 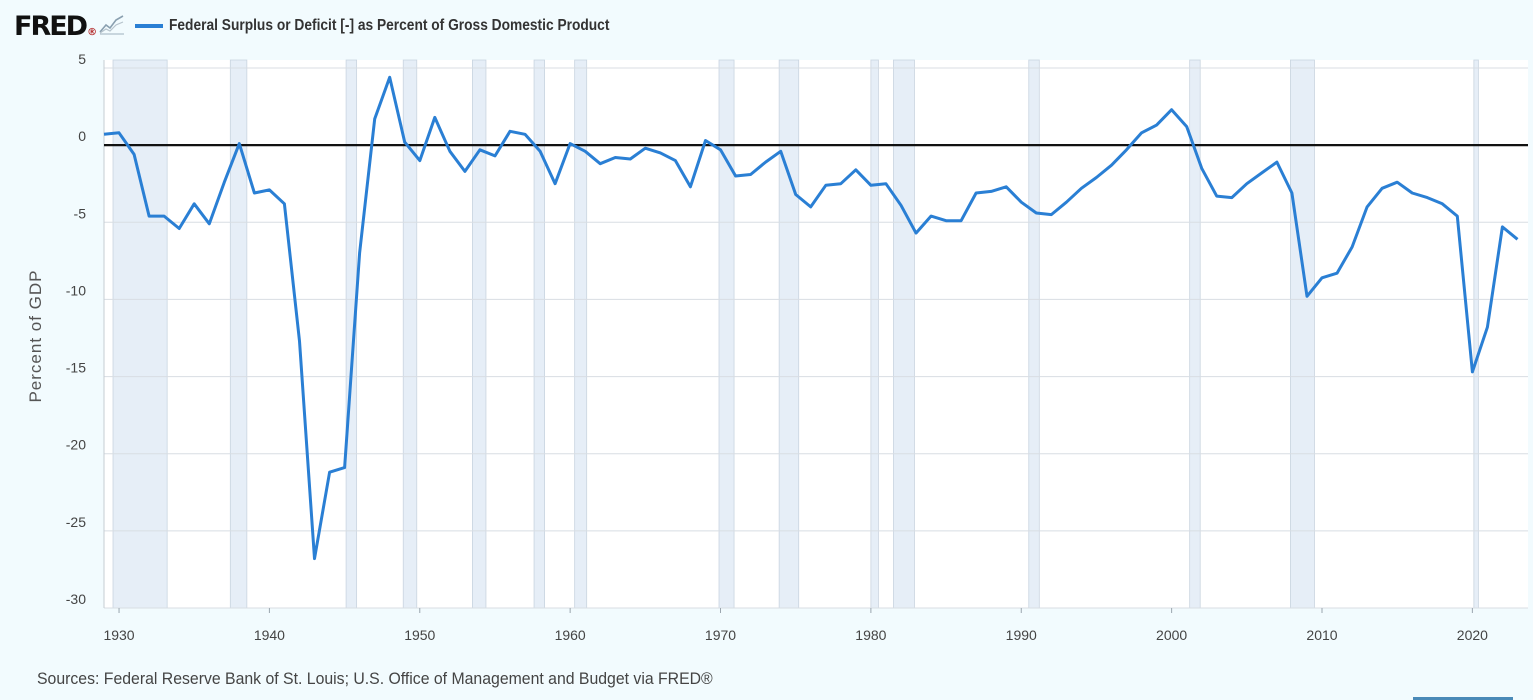 I want to click on fred-logo: FRED®, so click(x=55, y=26).